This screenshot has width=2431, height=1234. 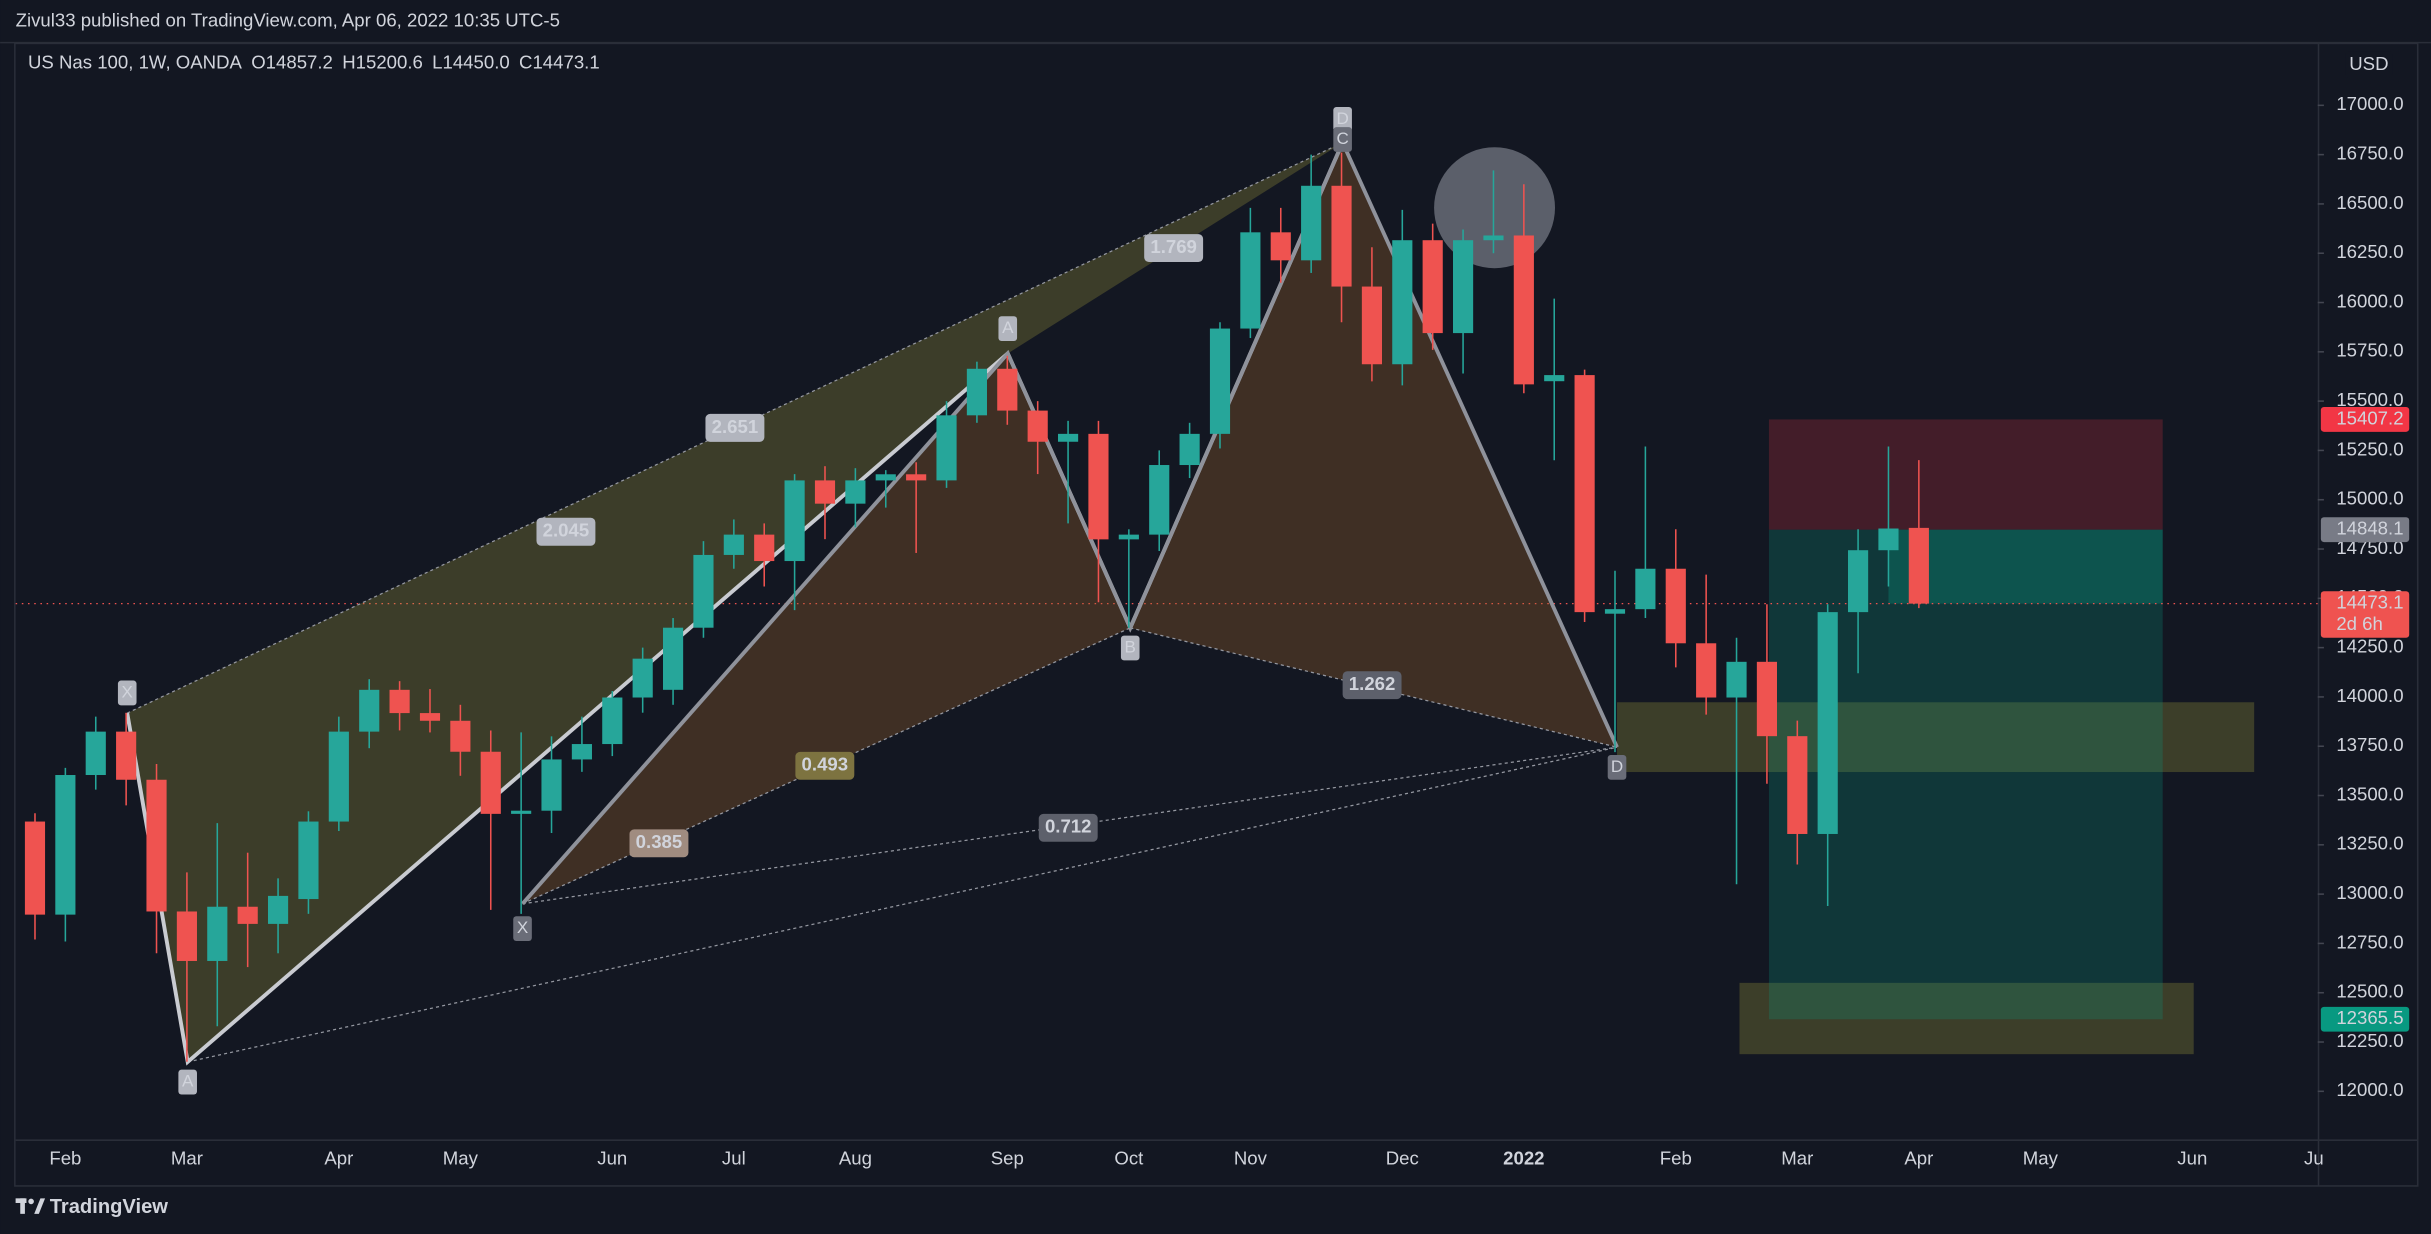 I want to click on open-profit-zone, so click(x=2025, y=566).